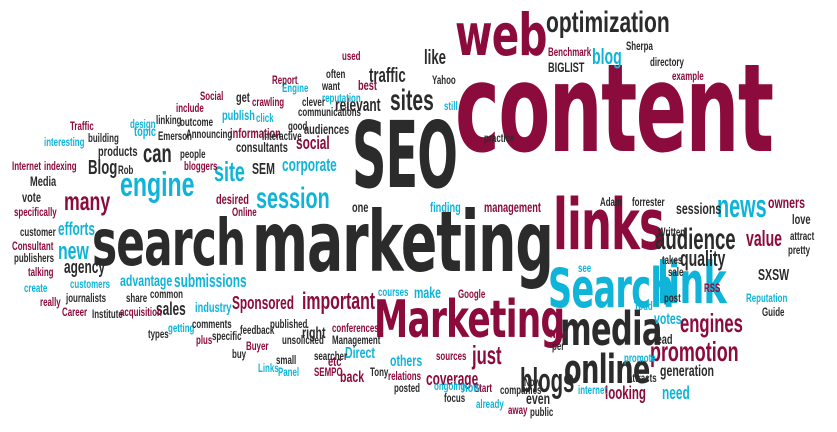 This screenshot has width=837, height=432. What do you see at coordinates (268, 368) in the screenshot?
I see `cloud-word-links: Links` at bounding box center [268, 368].